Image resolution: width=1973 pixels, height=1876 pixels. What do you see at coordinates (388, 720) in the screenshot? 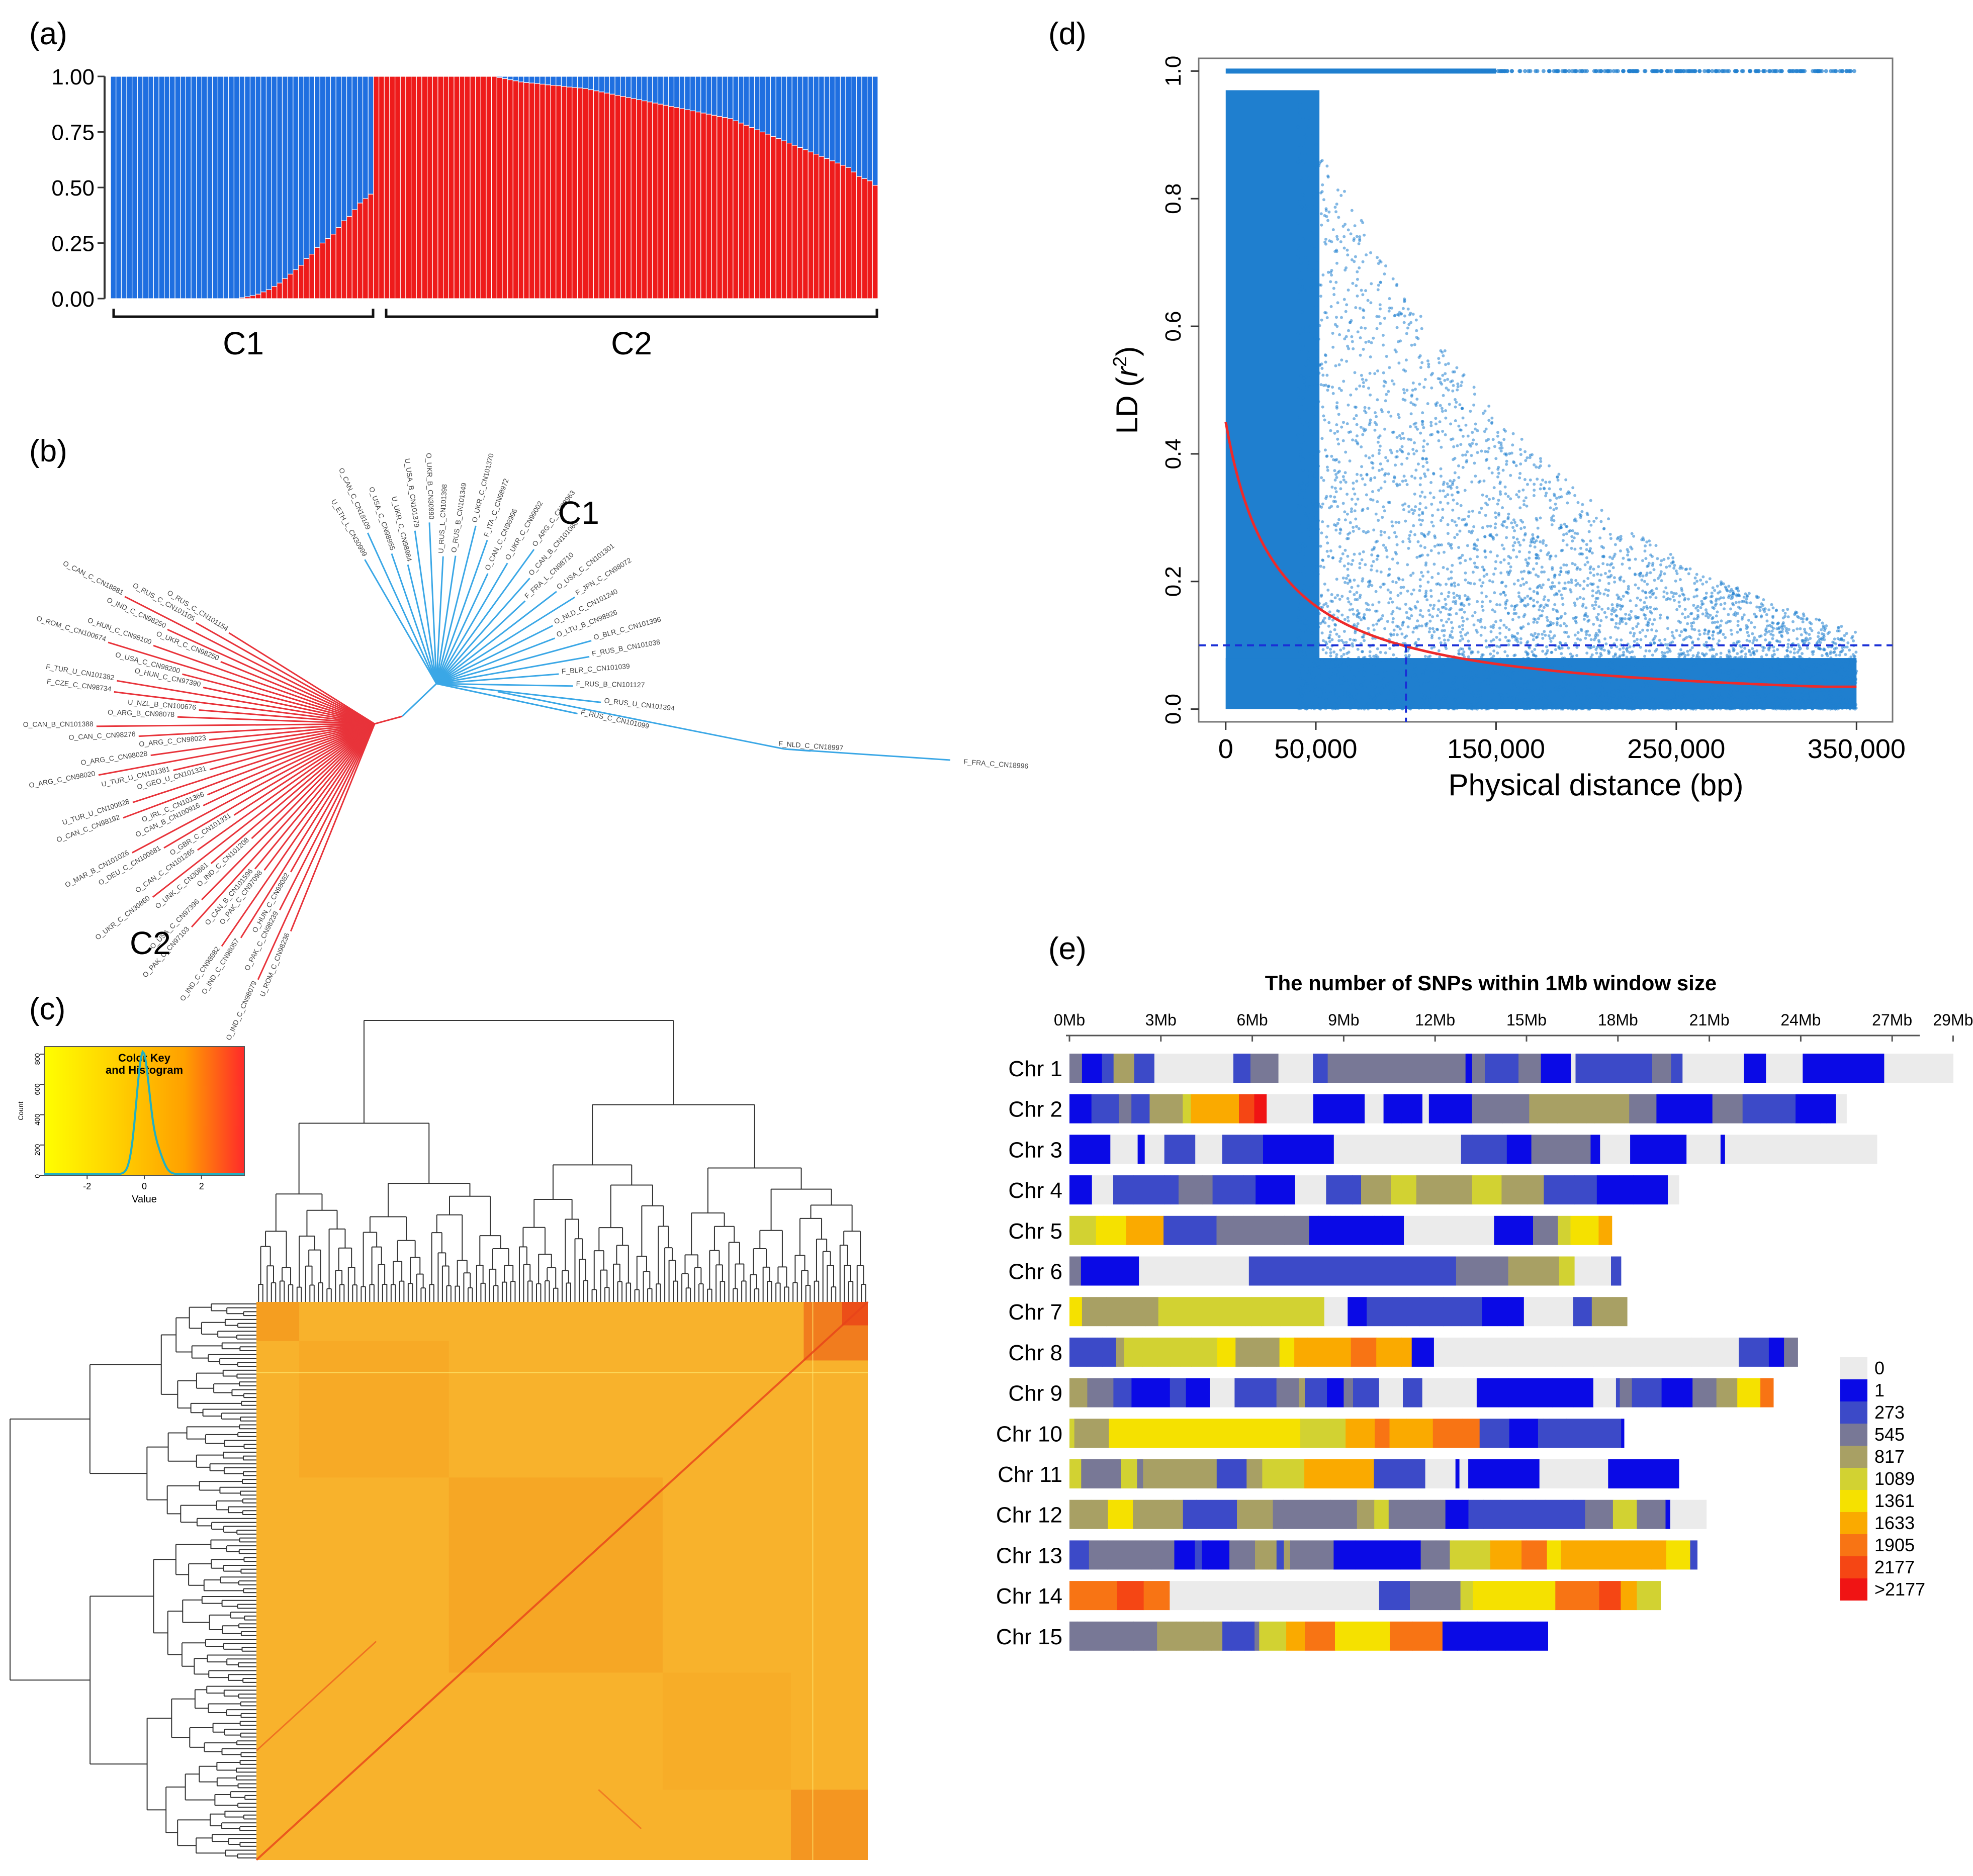
I see `b-branch-trunk-red` at bounding box center [388, 720].